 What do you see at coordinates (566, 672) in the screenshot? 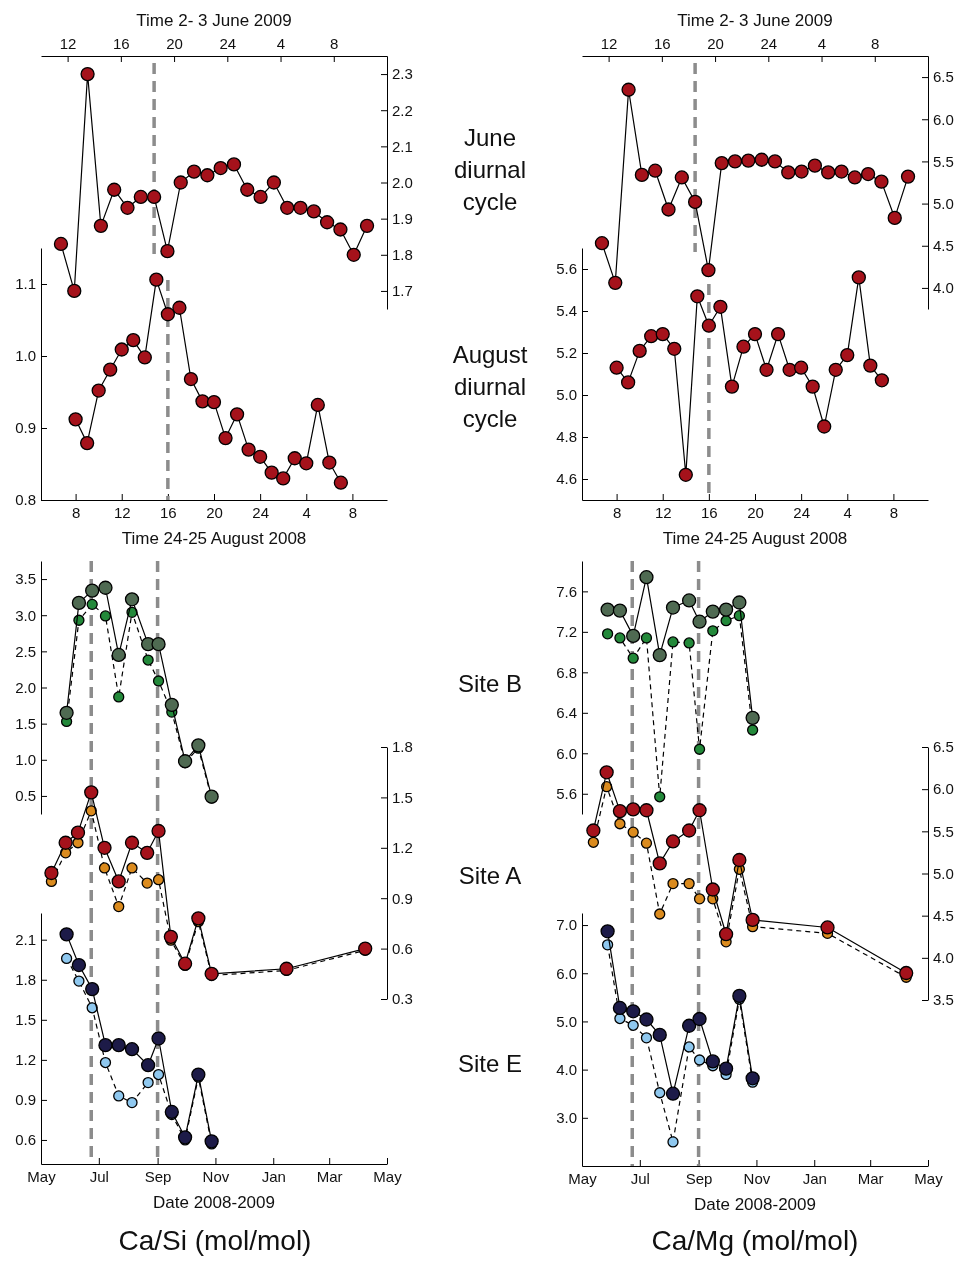
I see `y-tick-label: 6.8` at bounding box center [566, 672].